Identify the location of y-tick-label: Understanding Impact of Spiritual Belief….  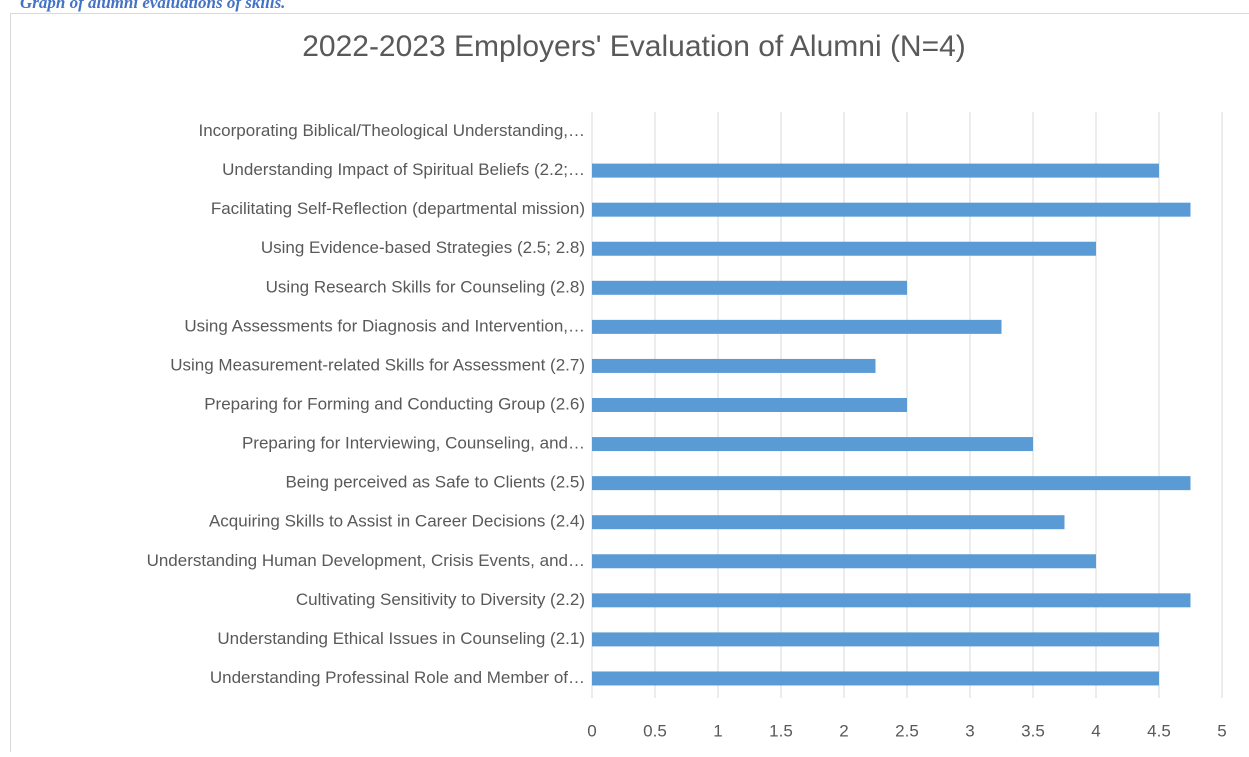
(403, 169).